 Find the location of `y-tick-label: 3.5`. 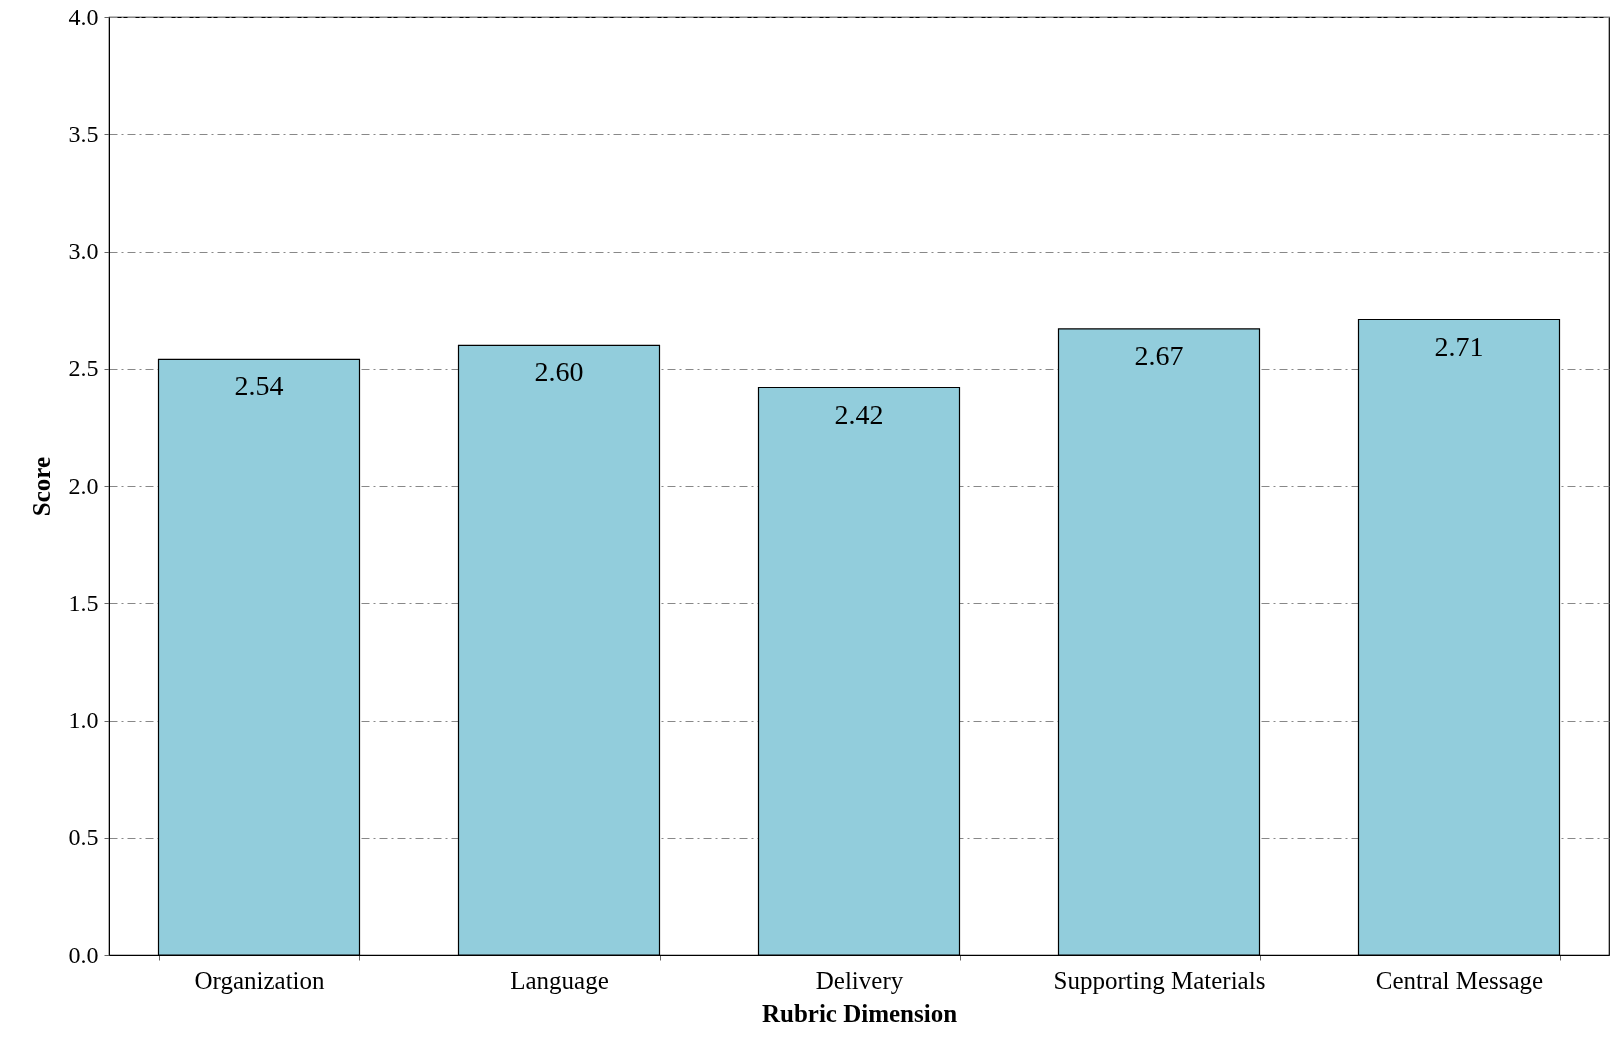

y-tick-label: 3.5 is located at coordinates (83, 133).